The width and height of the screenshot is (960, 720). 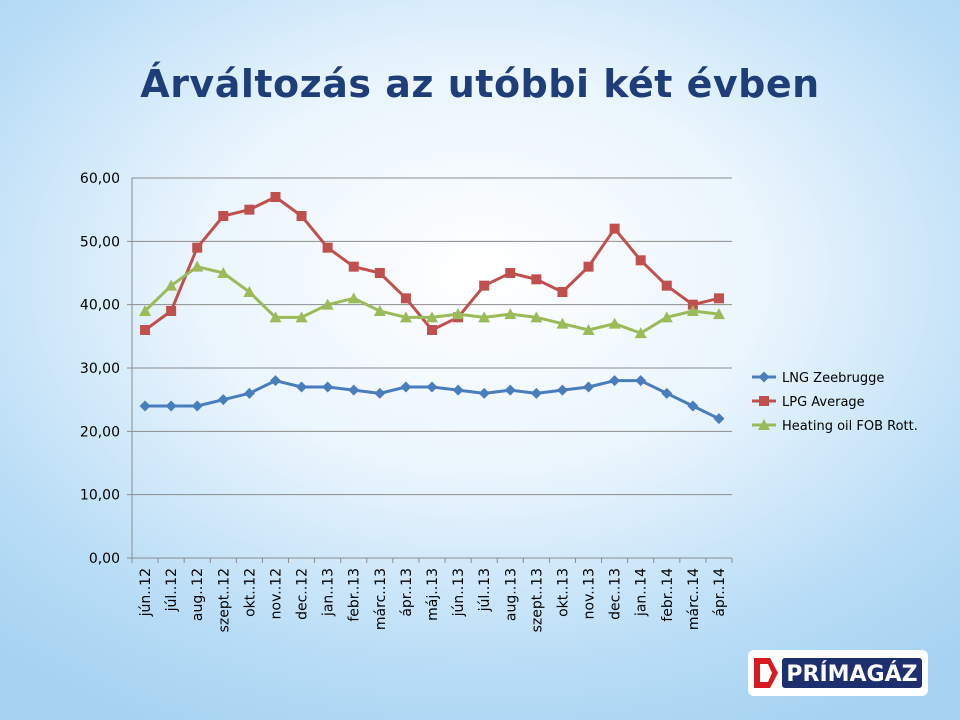 I want to click on x-tick-label: júl..13, so click(x=485, y=590).